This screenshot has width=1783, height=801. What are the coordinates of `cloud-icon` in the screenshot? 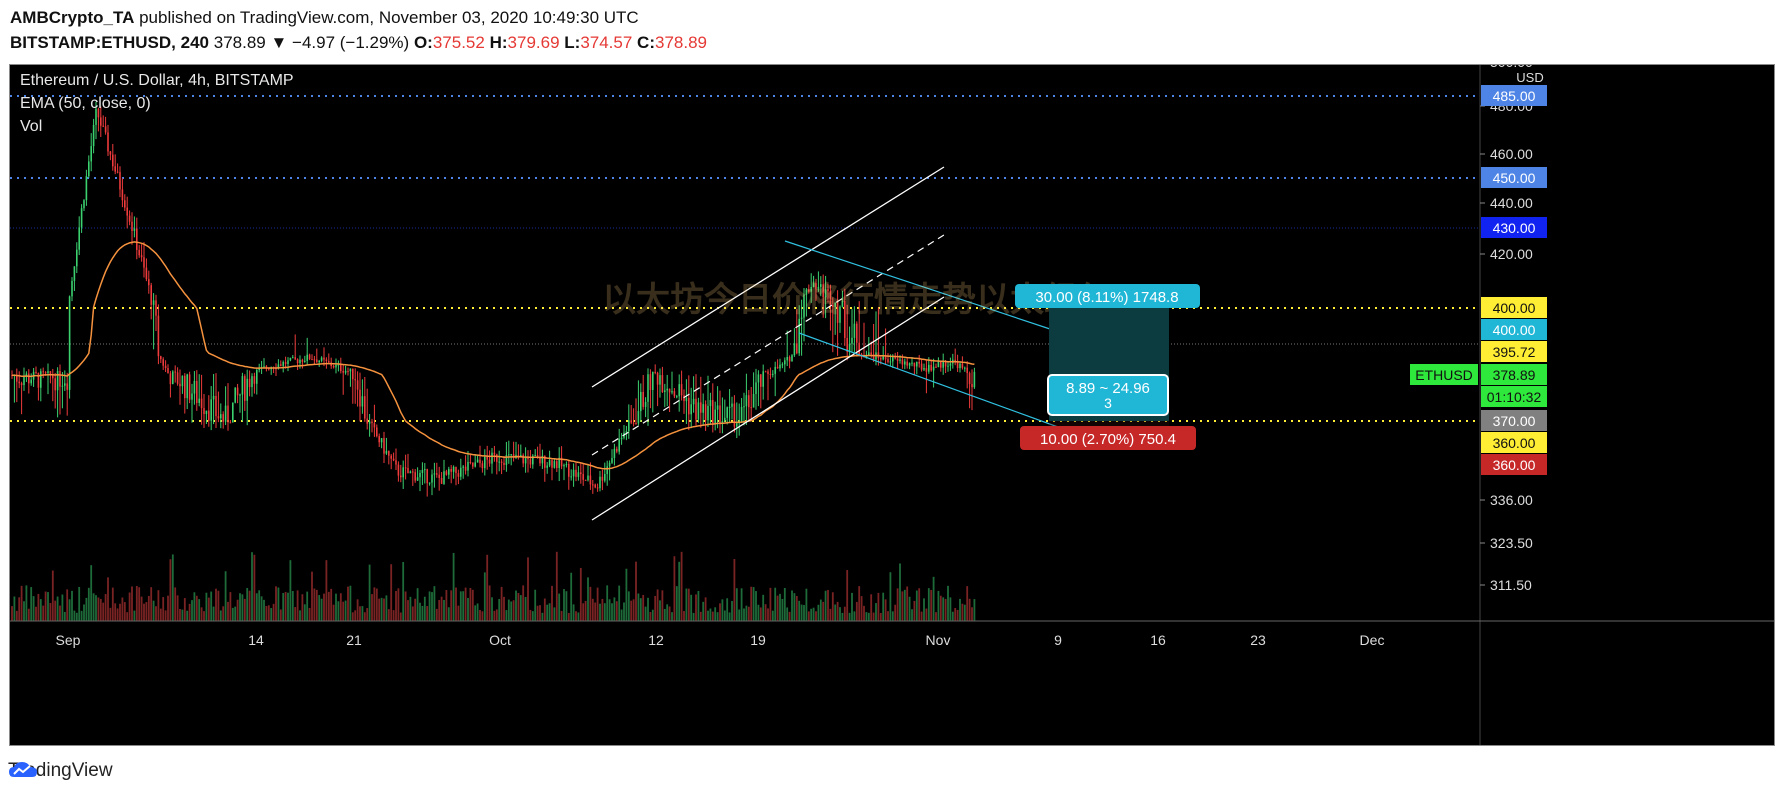 It's located at (23, 769).